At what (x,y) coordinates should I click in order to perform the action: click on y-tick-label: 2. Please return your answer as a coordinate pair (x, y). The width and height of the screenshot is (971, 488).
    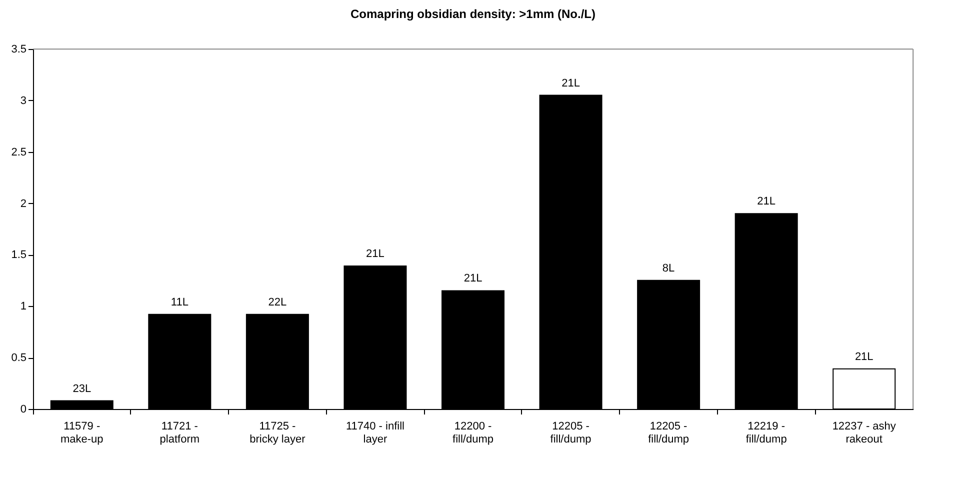
    Looking at the image, I should click on (23, 204).